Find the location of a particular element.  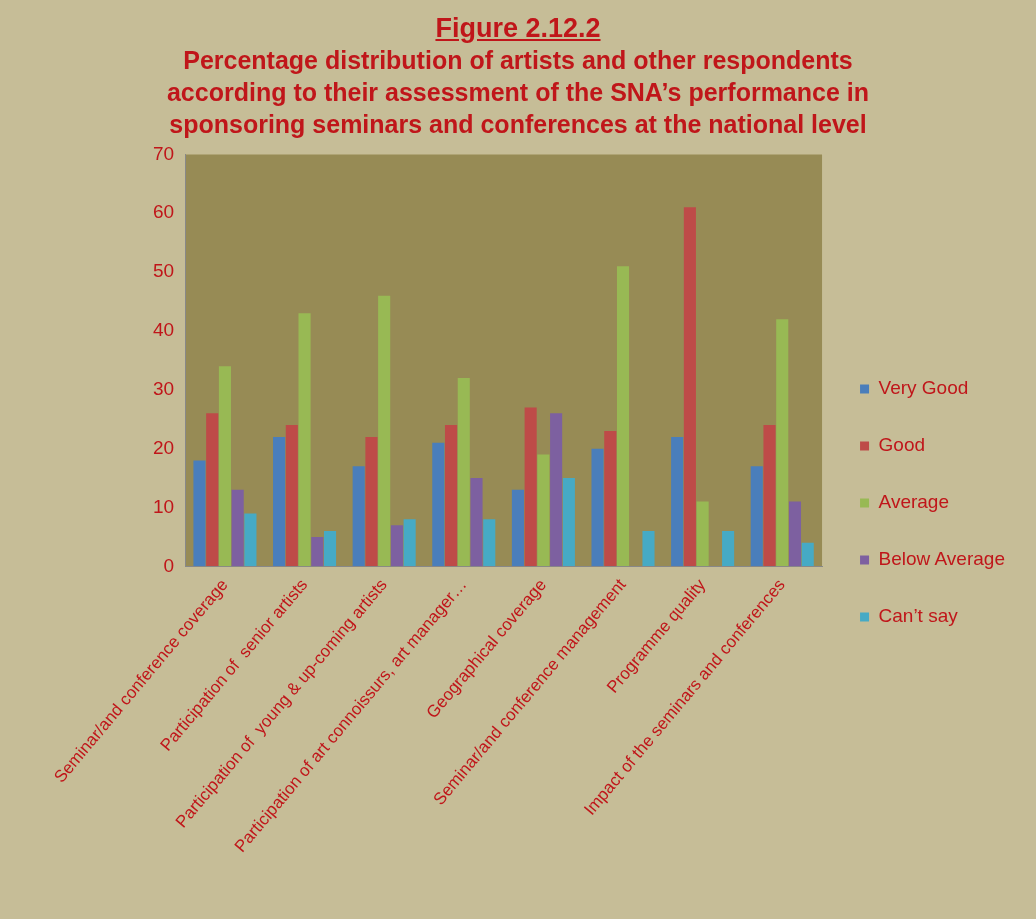

y-tick-label: 40 is located at coordinates (163, 330).